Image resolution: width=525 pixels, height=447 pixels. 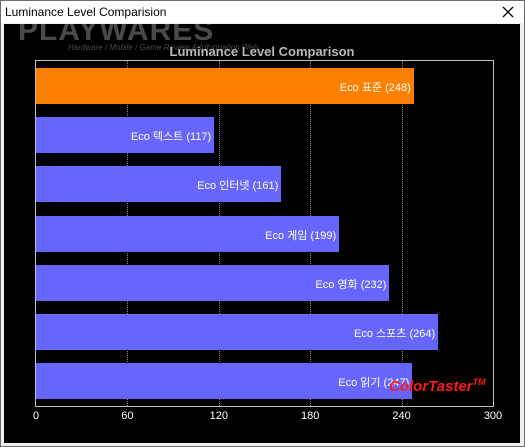 What do you see at coordinates (237, 332) in the screenshot?
I see `bar: Eco 스포츠 (264)` at bounding box center [237, 332].